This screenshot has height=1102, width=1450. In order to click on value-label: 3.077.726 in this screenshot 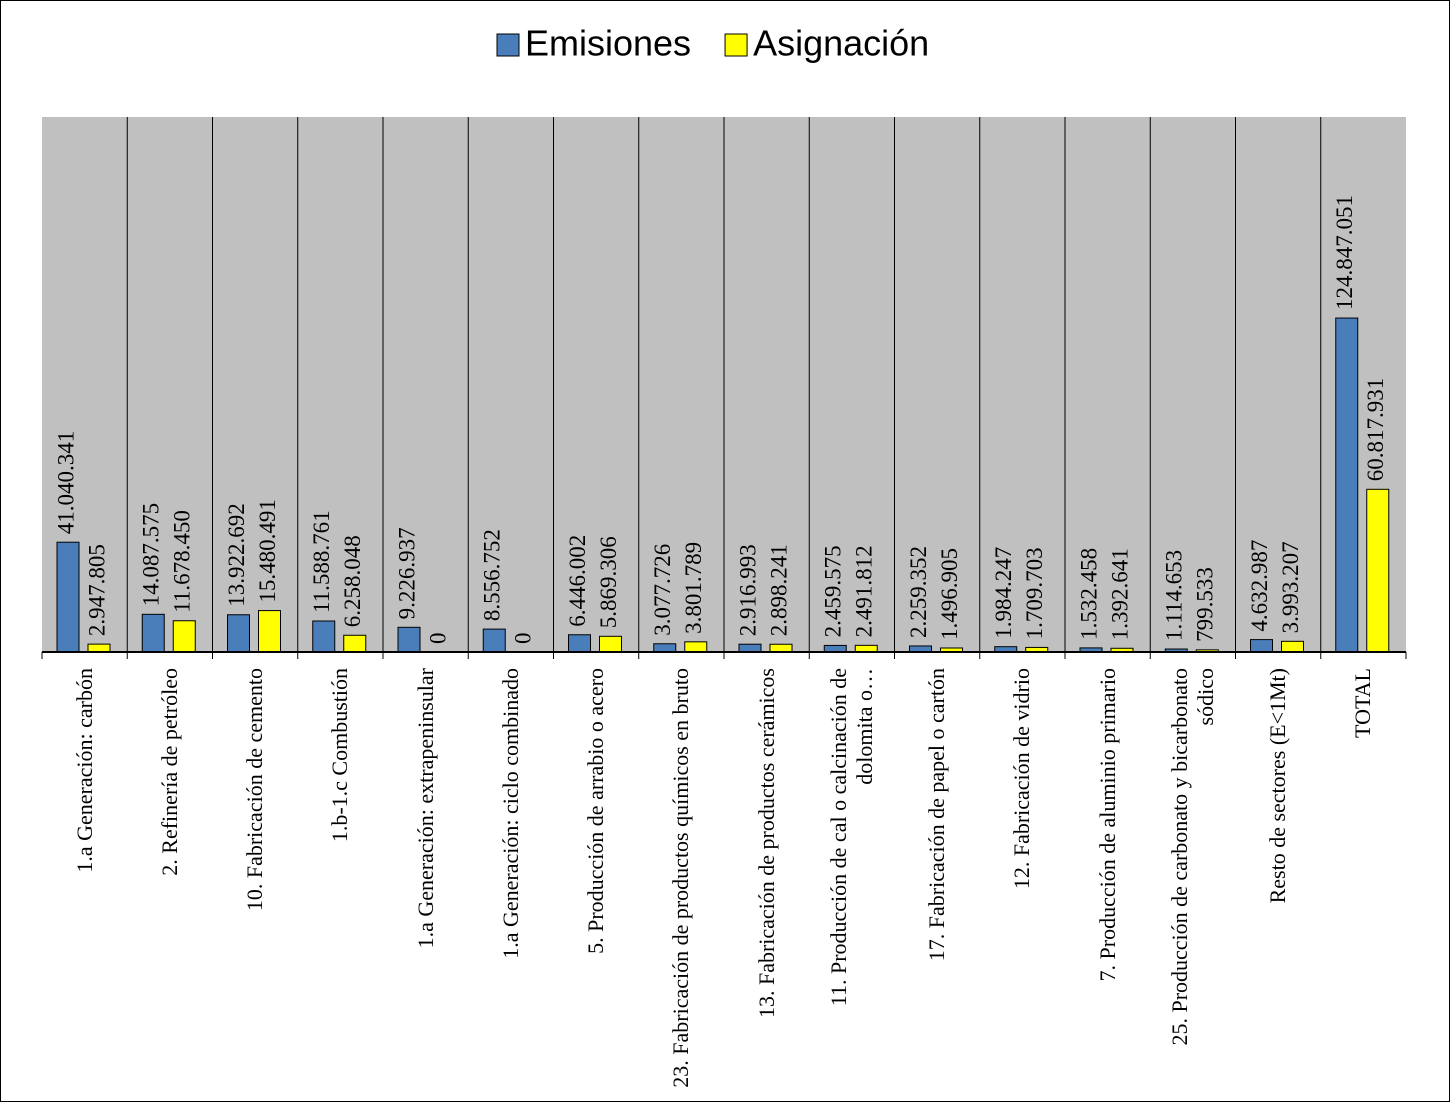, I will do `click(662, 590)`.